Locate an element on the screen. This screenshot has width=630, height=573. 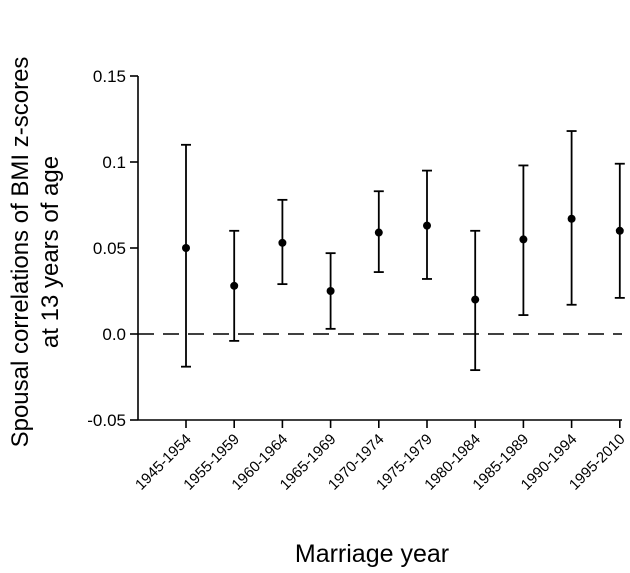
y-tick-label: 0.05 is located at coordinates (109, 248).